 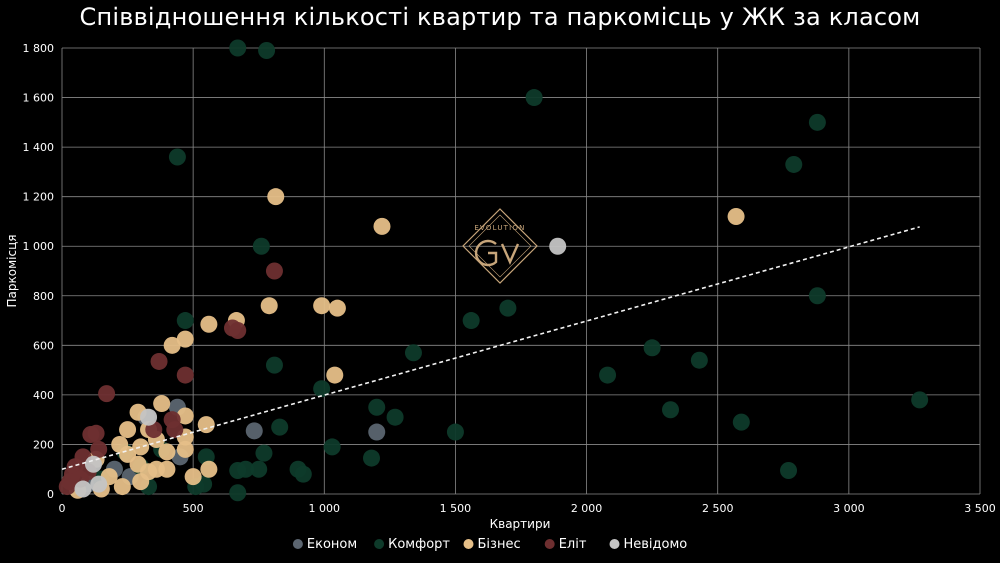 I want to click on legend: Економ Комфорт Бізнес Еліт Невідомо, so click(x=490, y=544).